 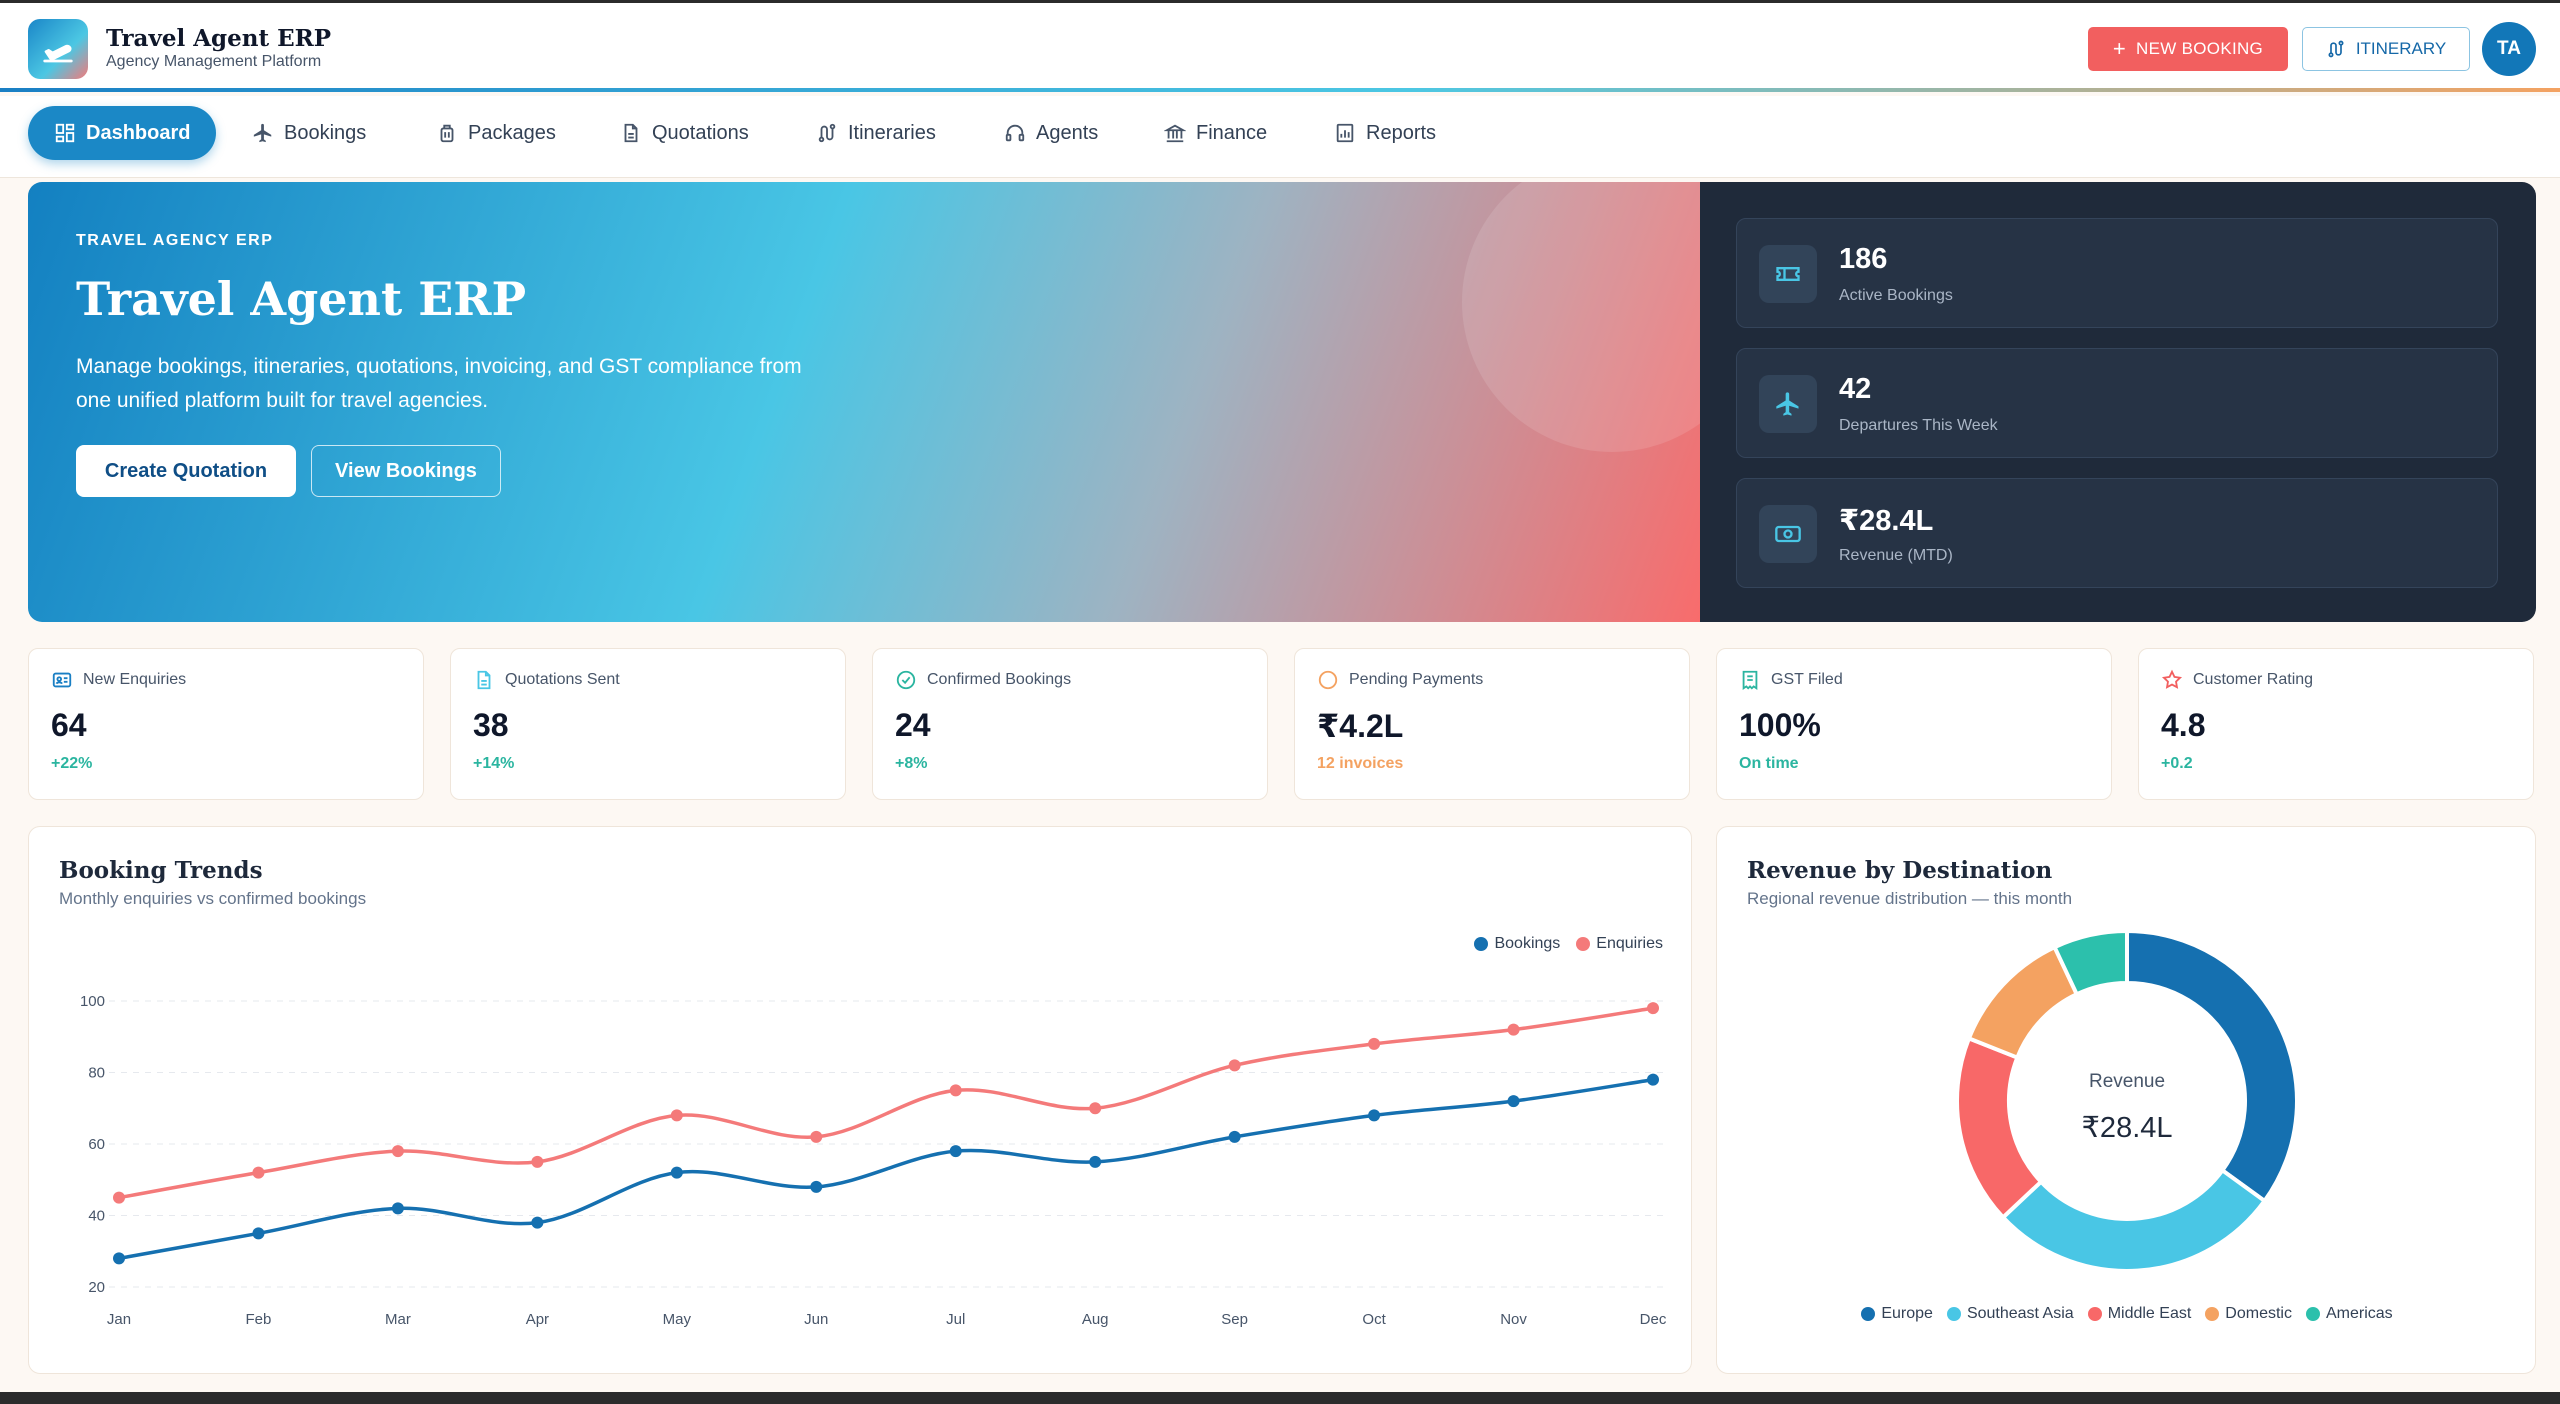 I want to click on new-booking-button: + NEW BOOKING, so click(x=2188, y=49).